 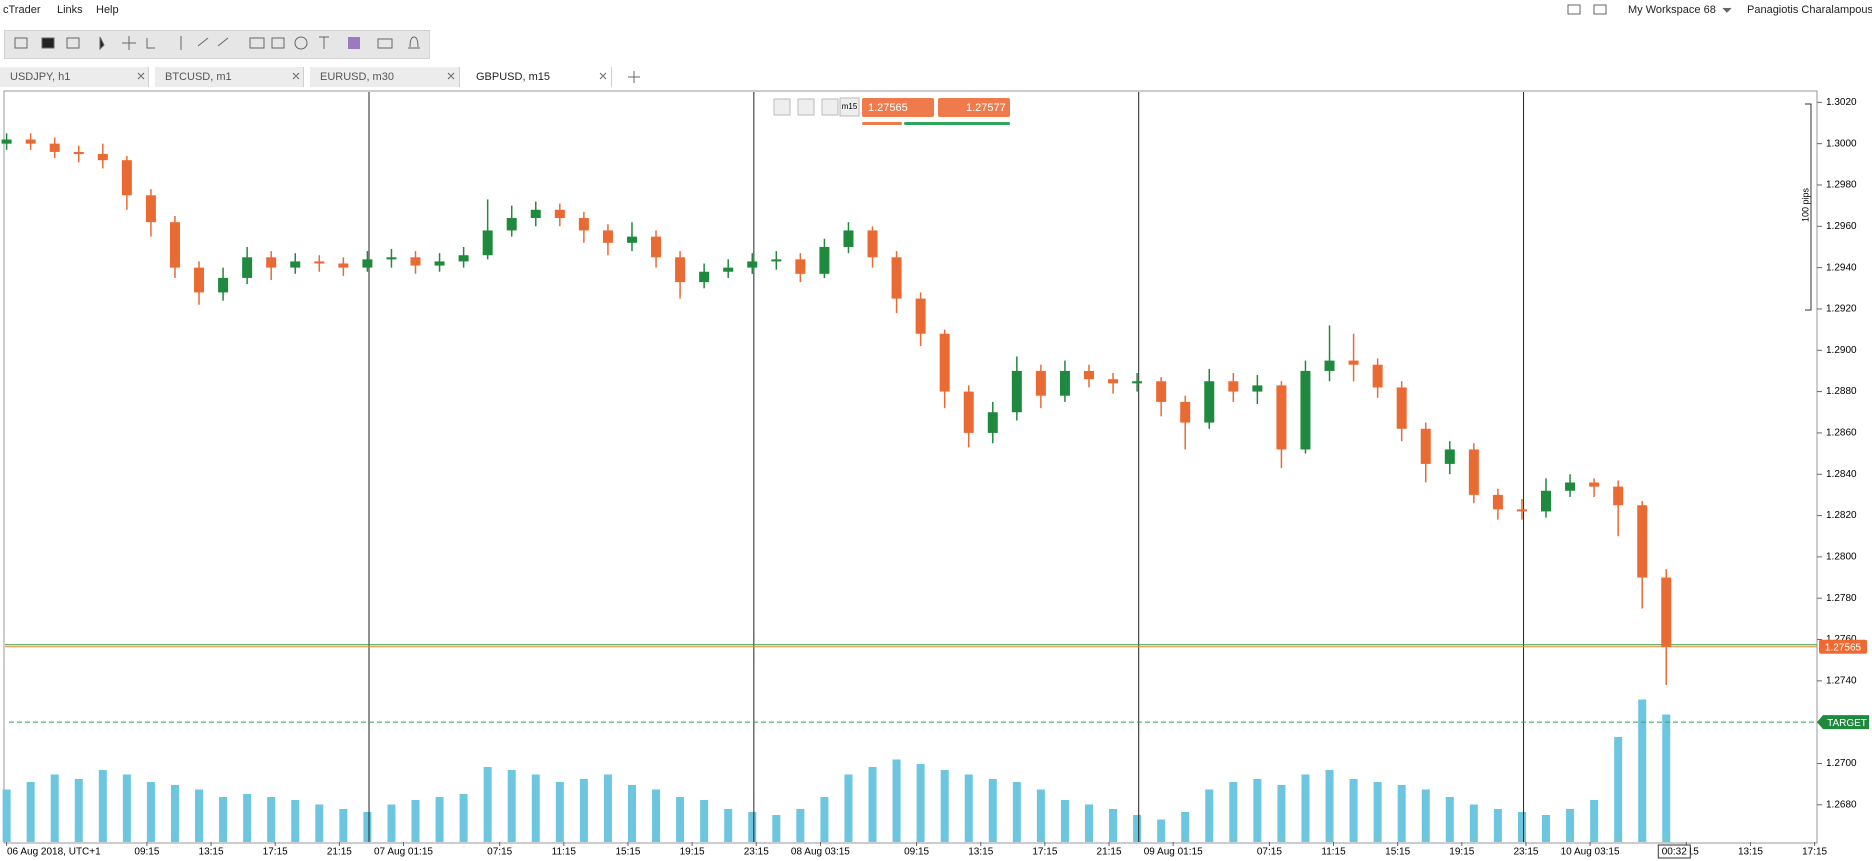 What do you see at coordinates (74, 77) in the screenshot?
I see `tab: USDJPY, h1` at bounding box center [74, 77].